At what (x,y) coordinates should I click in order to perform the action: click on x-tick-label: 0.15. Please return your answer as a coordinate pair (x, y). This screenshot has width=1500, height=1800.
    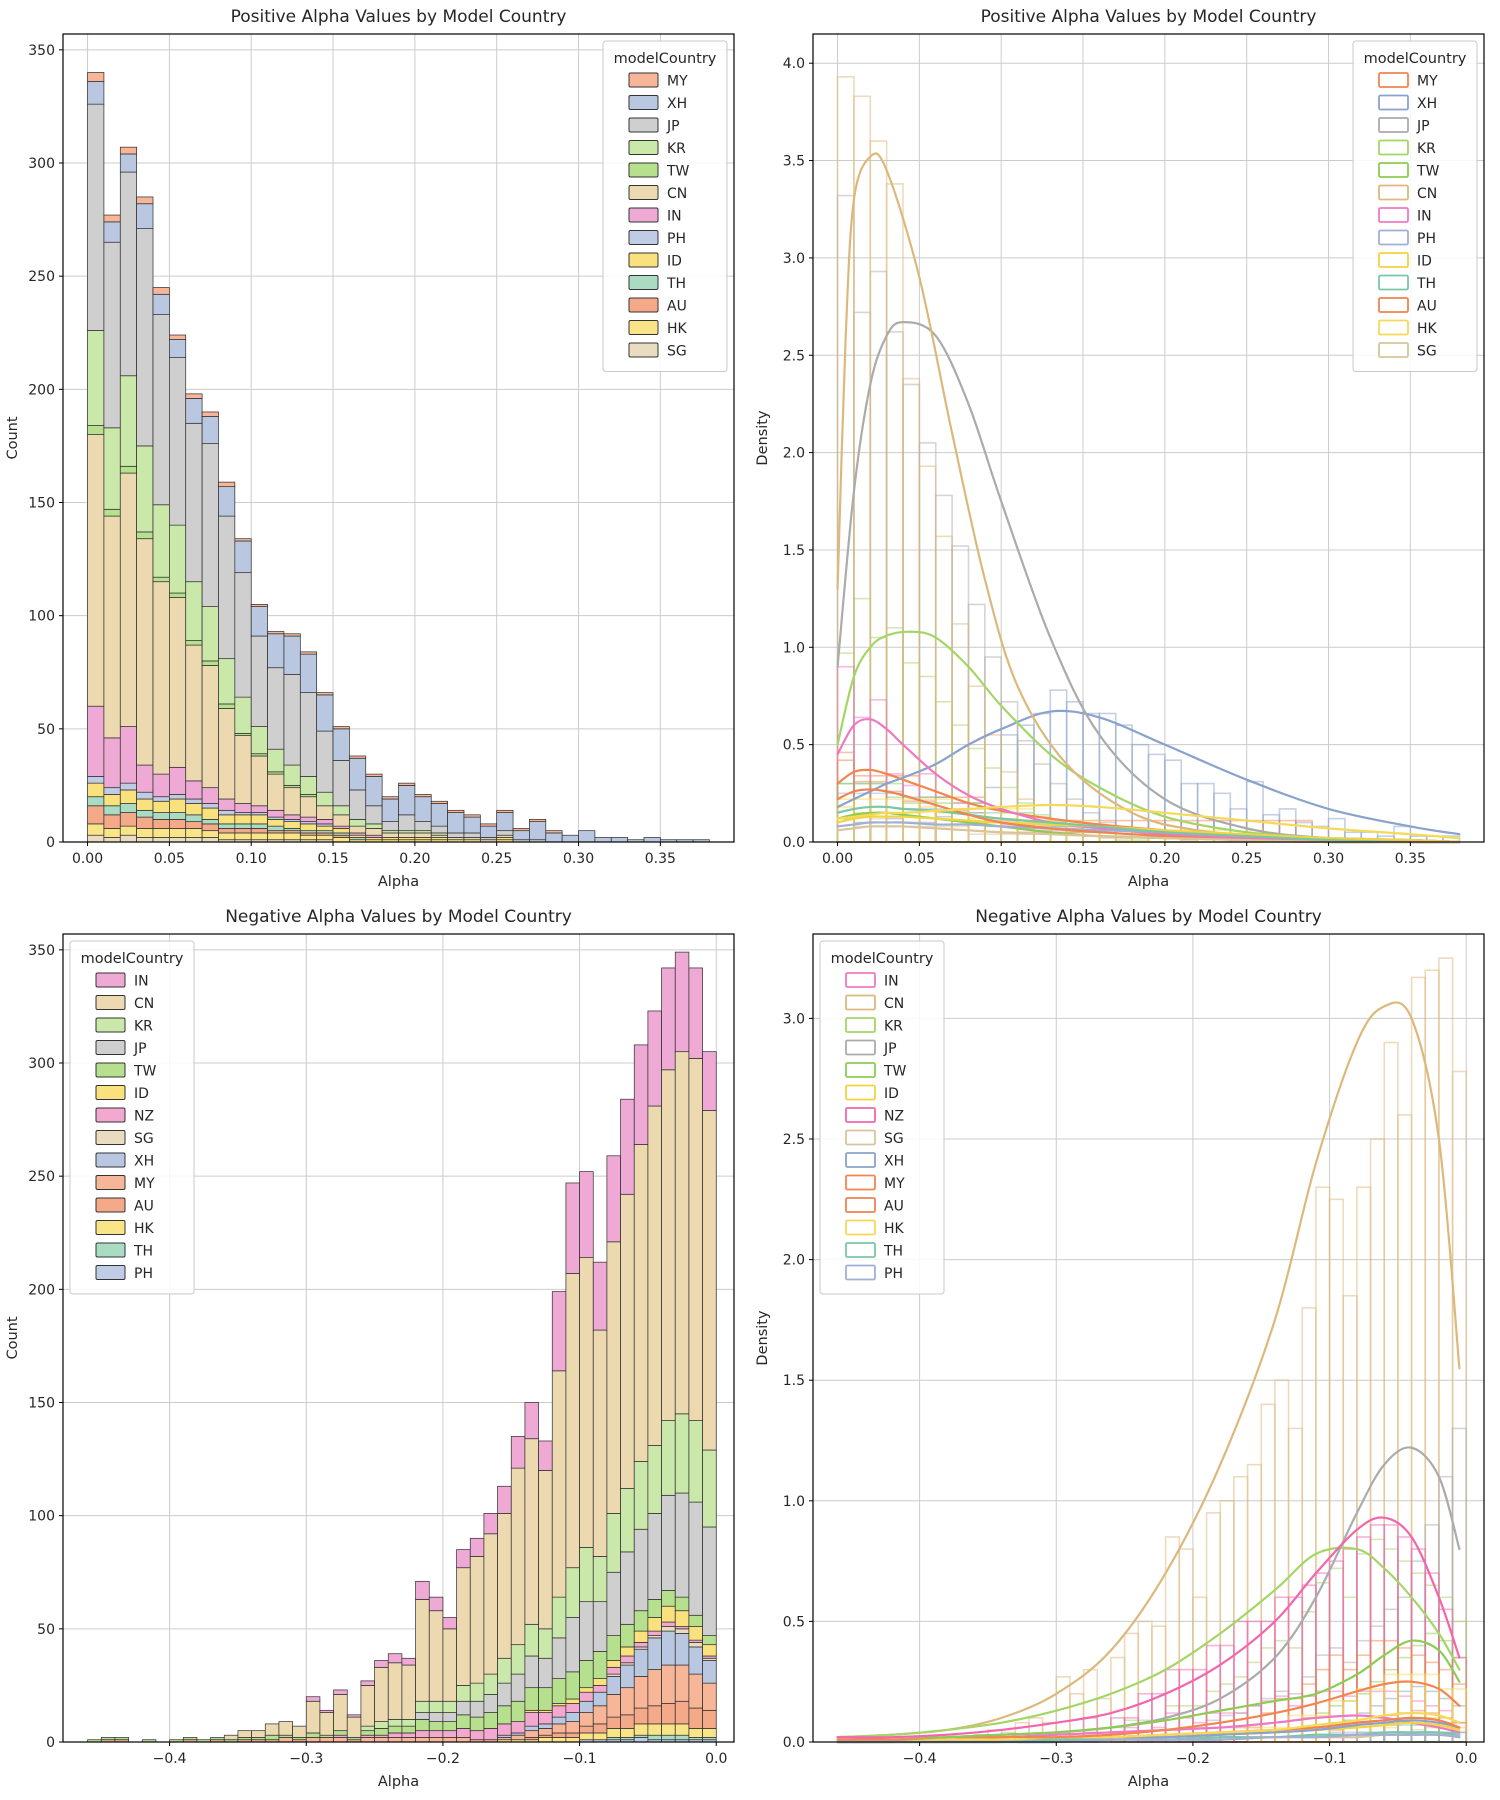
    Looking at the image, I should click on (332, 859).